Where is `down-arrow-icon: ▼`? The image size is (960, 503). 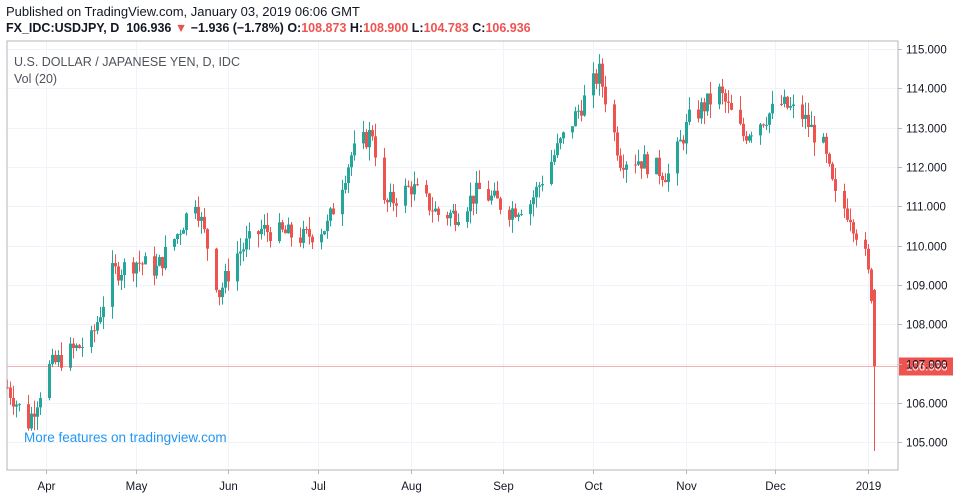
down-arrow-icon: ▼ is located at coordinates (181, 28).